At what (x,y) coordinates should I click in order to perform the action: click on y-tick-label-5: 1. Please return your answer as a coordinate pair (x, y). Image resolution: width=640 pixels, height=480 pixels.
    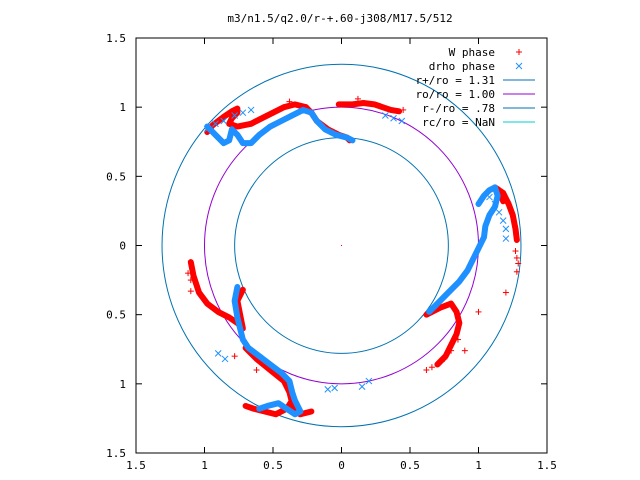
    Looking at the image, I should click on (122, 107).